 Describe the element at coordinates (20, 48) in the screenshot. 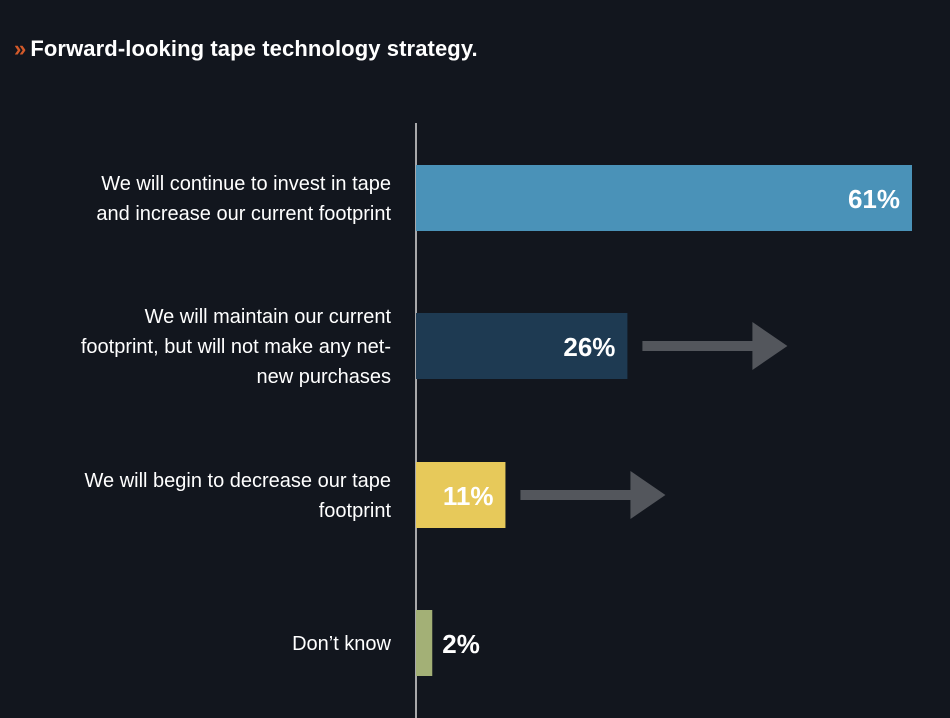

I see `title-marker-icon: »` at that location.